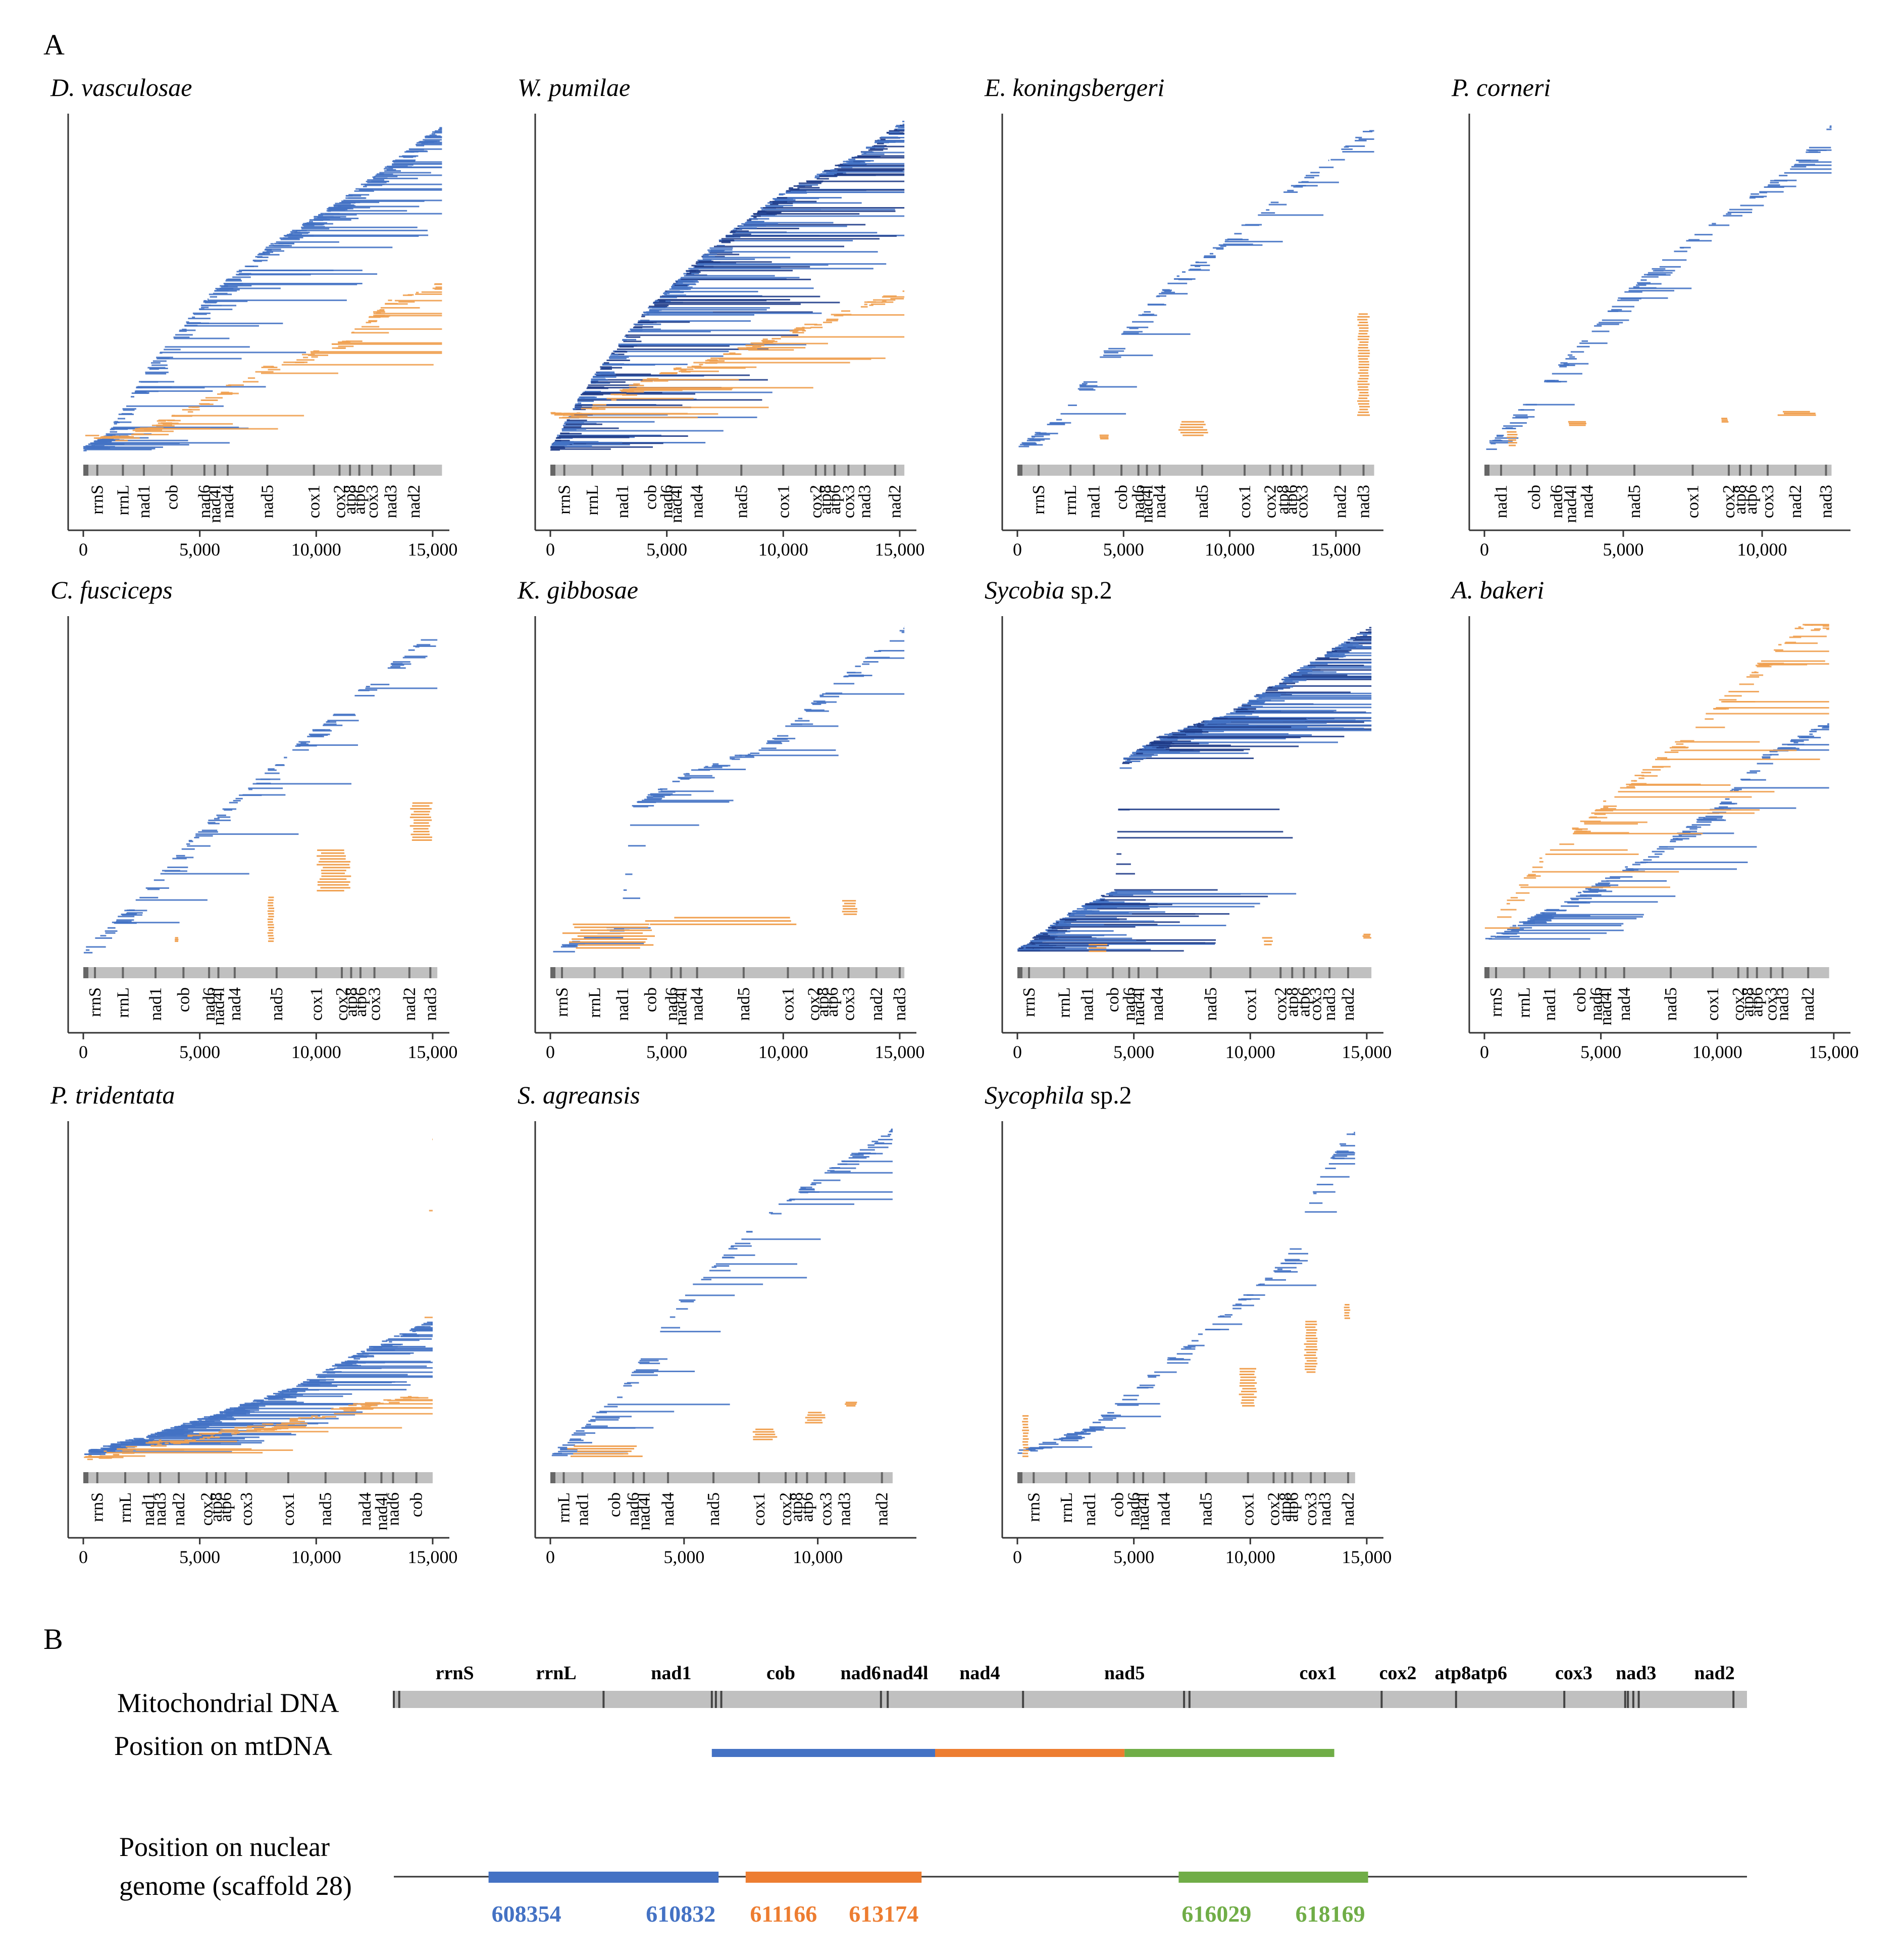 This screenshot has height=1959, width=1904. Describe the element at coordinates (906, 1673) in the screenshot. I see `mt-gene-label: nad4l` at that location.